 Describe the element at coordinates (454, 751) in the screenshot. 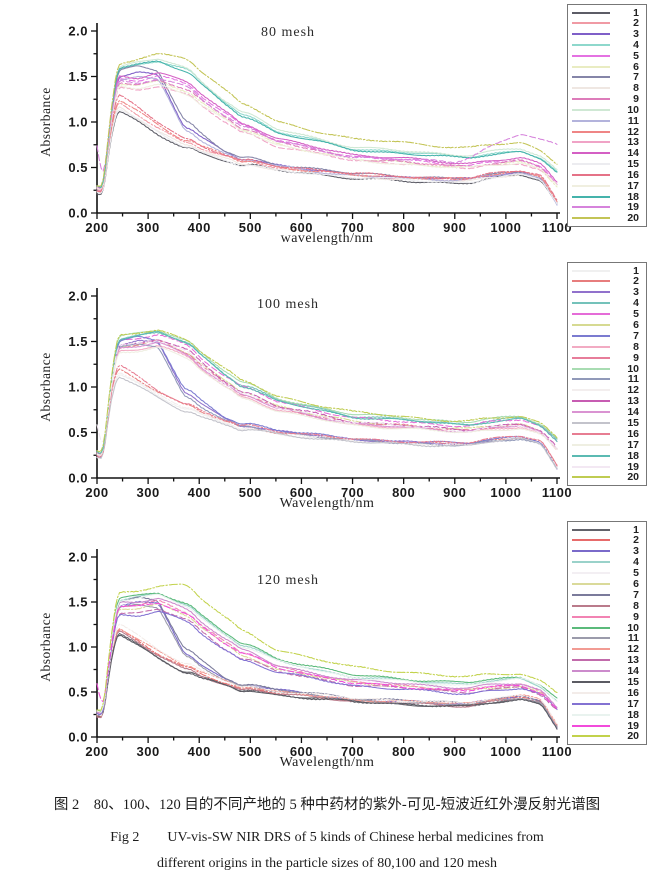

I see `svg-text: 900` at that location.